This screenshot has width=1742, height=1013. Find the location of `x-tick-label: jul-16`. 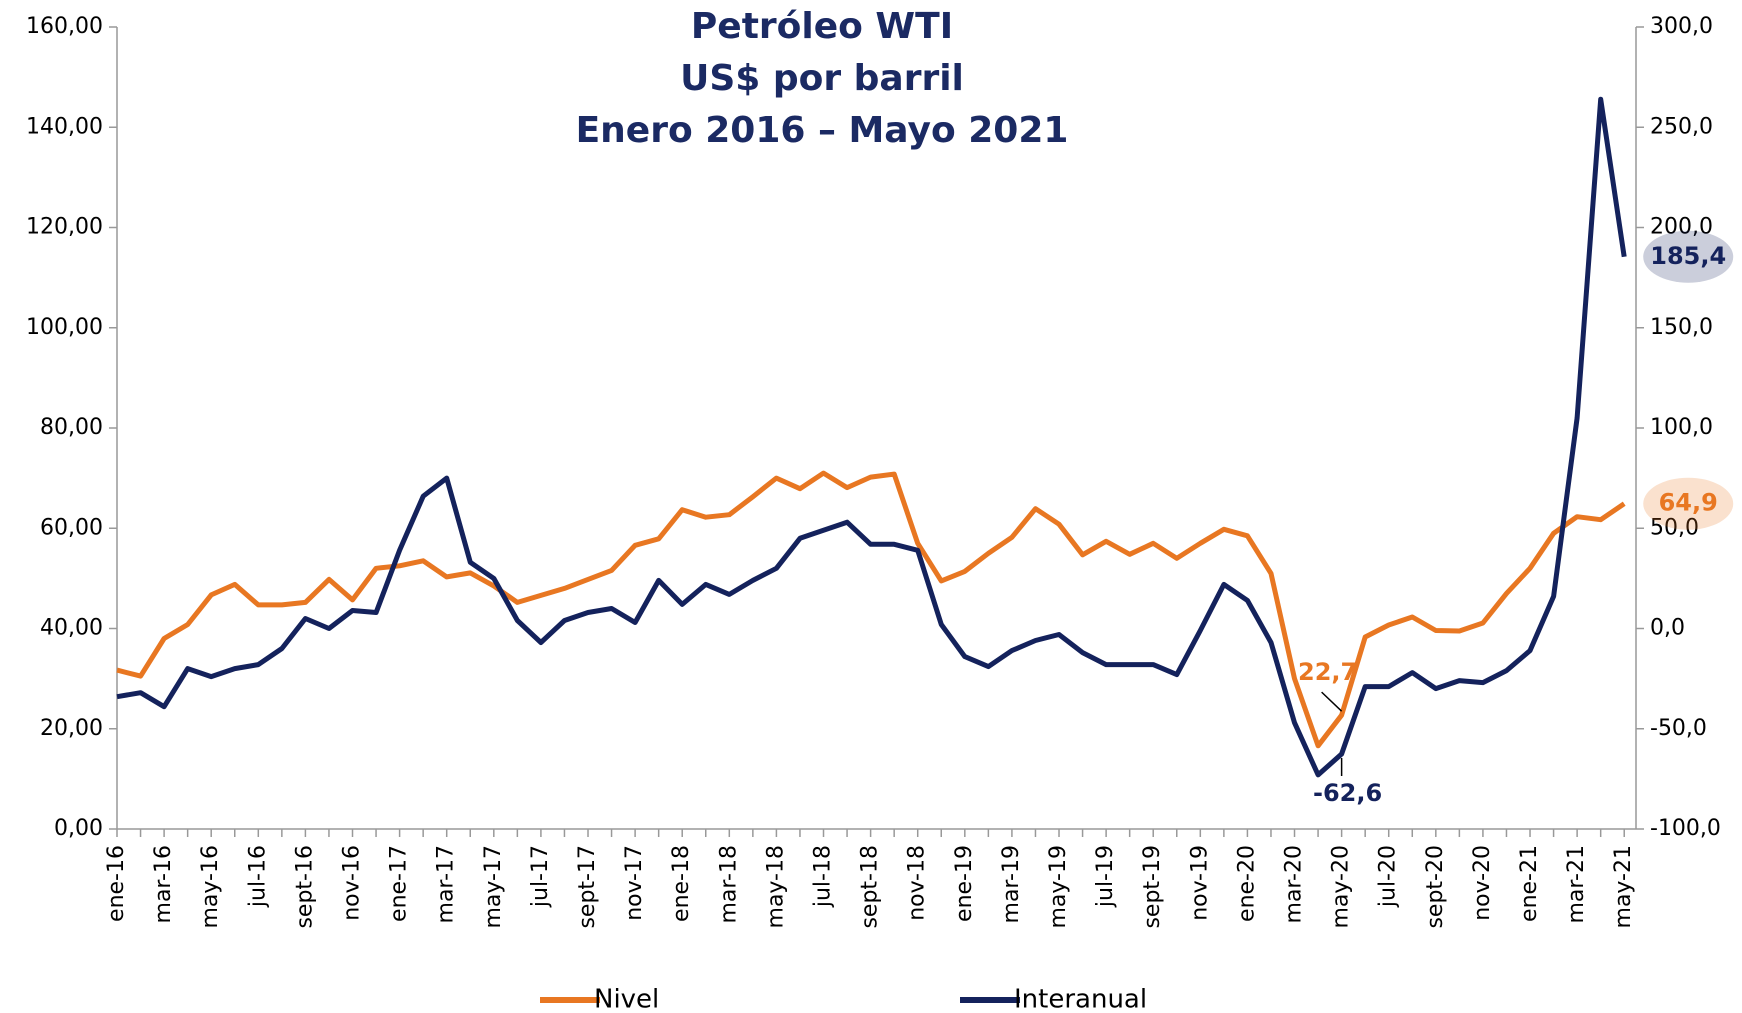

x-tick-label: jul-16 is located at coordinates (257, 876).